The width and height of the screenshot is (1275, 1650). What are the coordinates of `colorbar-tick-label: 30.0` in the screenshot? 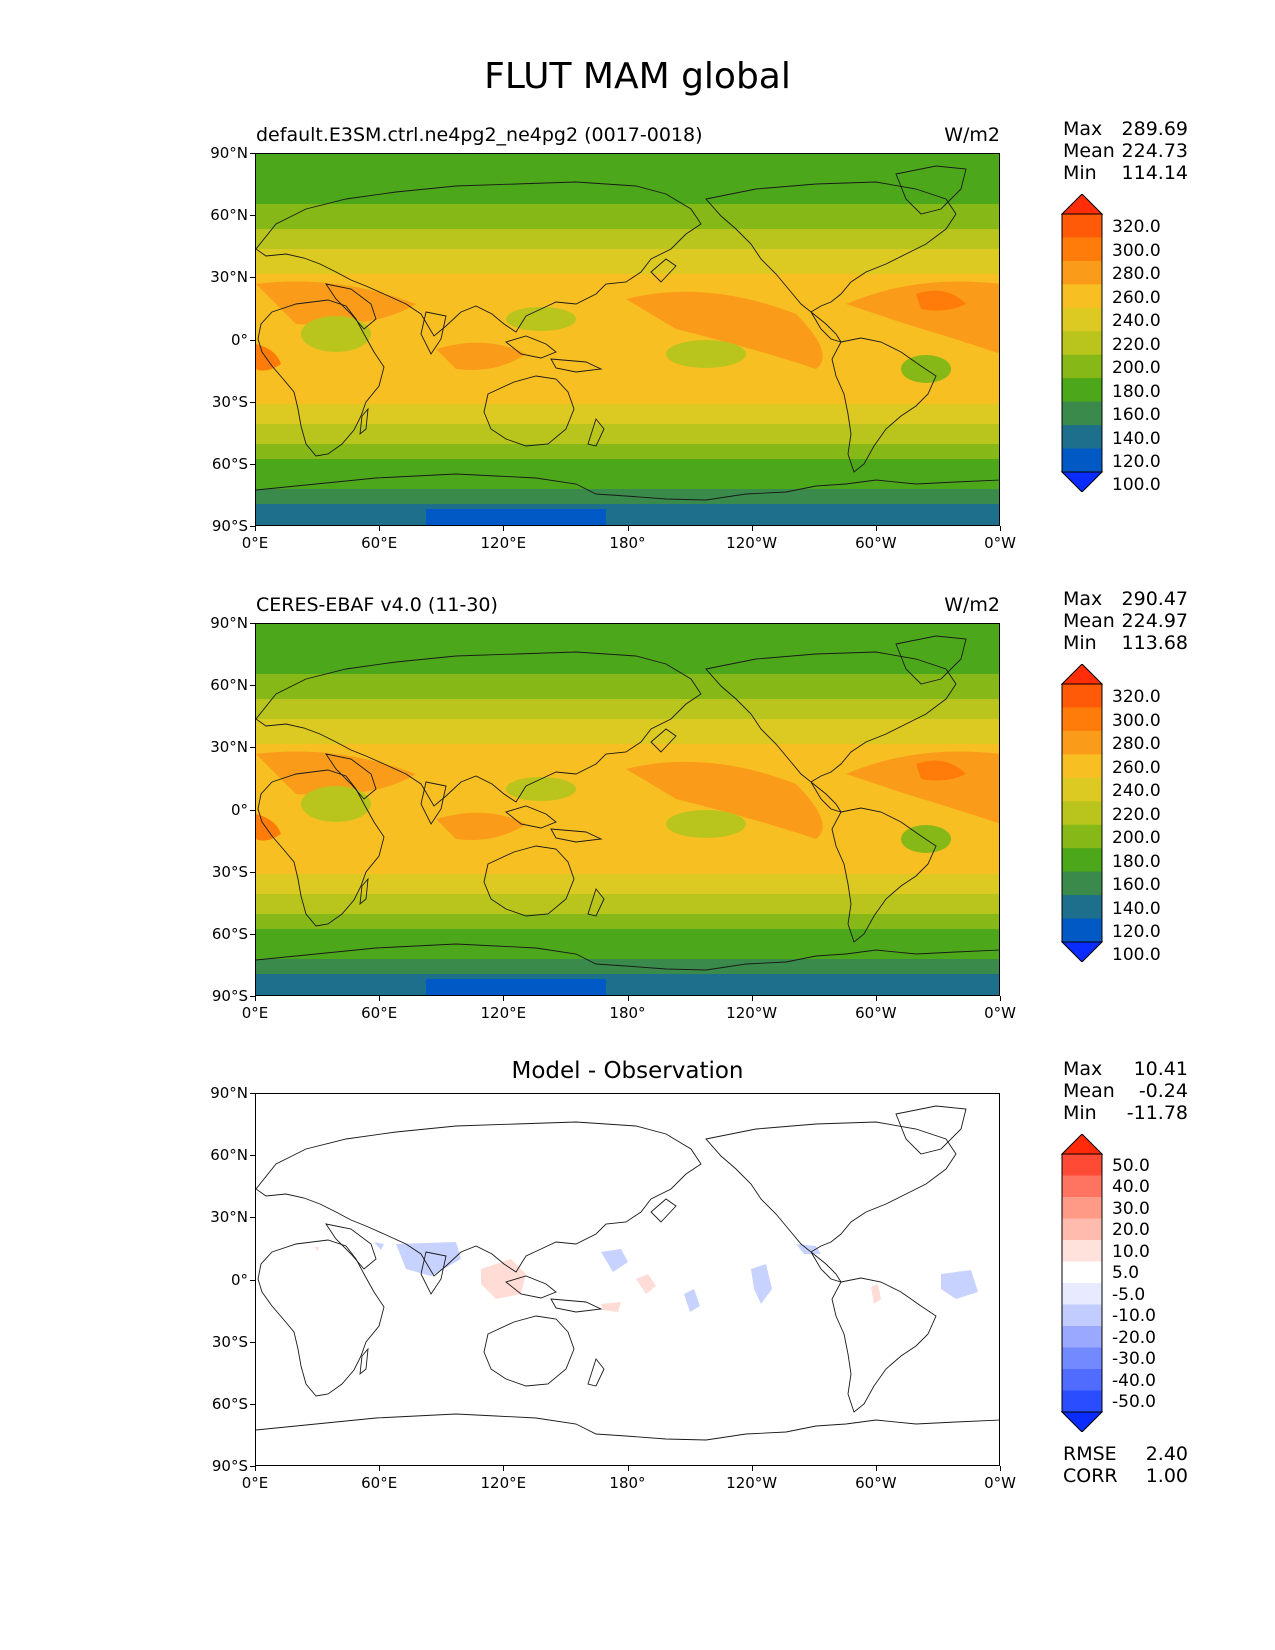 It's located at (1131, 1208).